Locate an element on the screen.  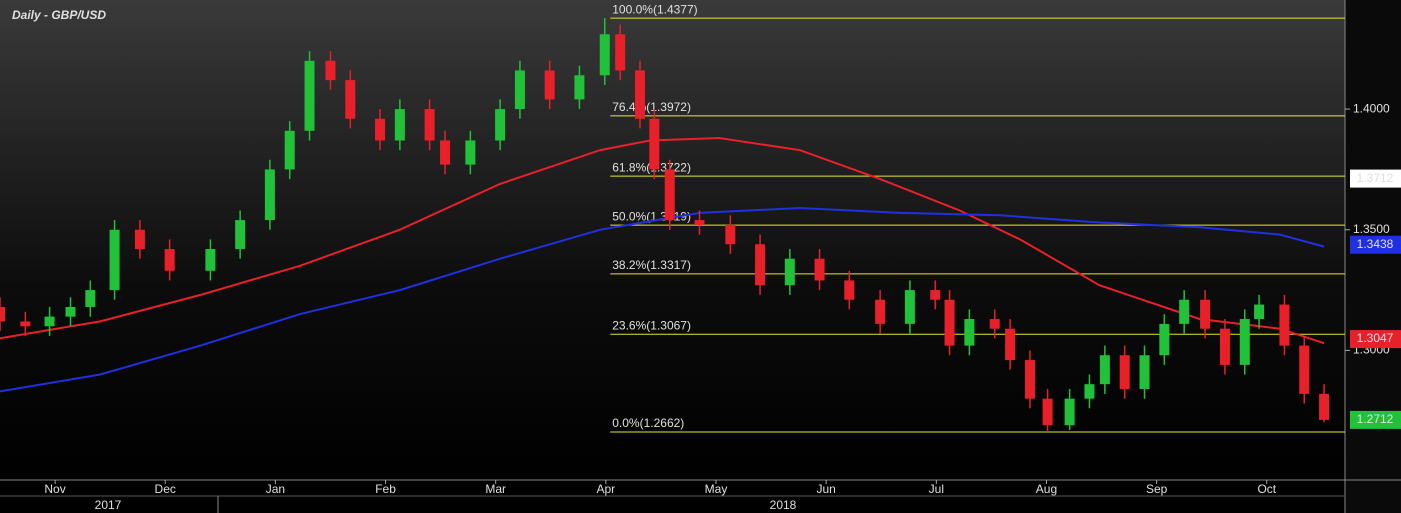
price-tag-label: 1.3712 is located at coordinates (1375, 178).